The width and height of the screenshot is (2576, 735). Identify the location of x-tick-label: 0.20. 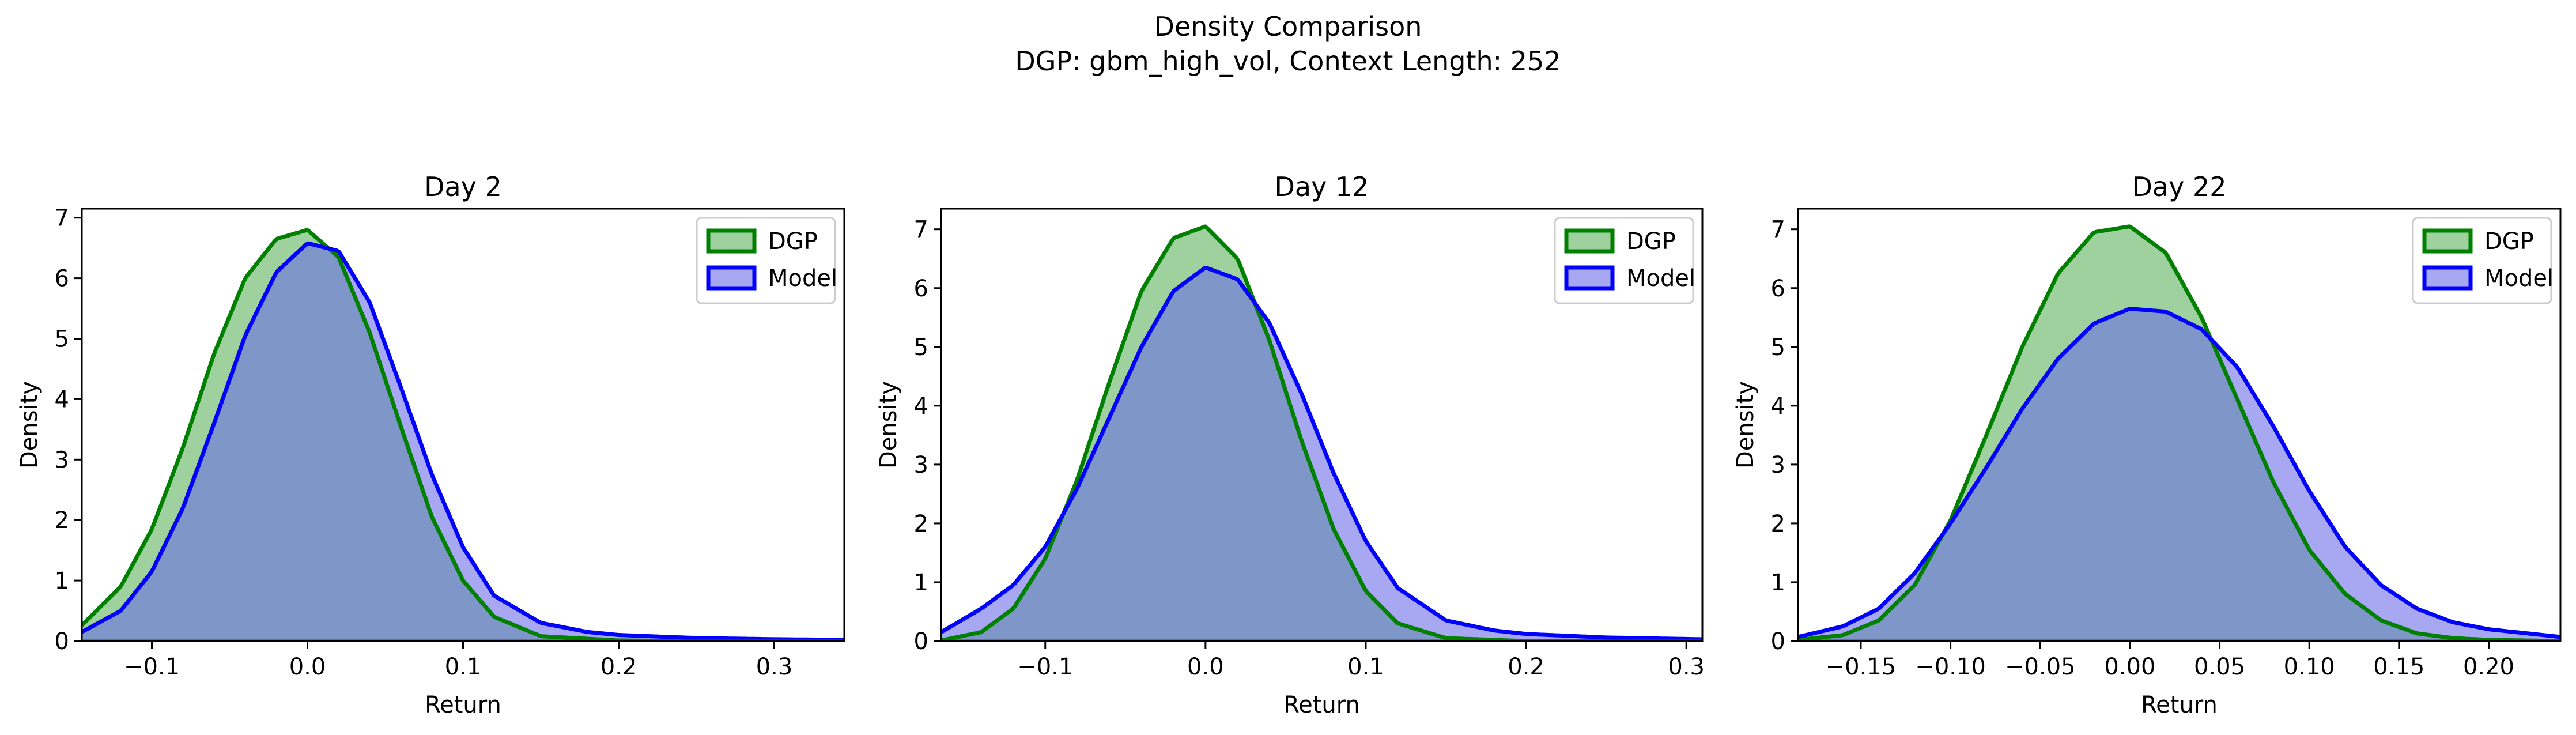
(2488, 667).